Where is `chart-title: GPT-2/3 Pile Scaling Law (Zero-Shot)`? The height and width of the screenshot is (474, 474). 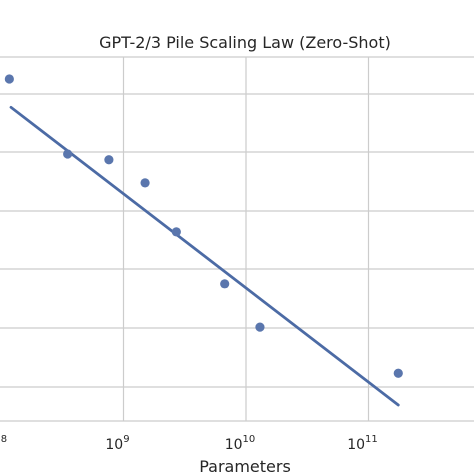 chart-title: GPT-2/3 Pile Scaling Law (Zero-Shot) is located at coordinates (245, 42).